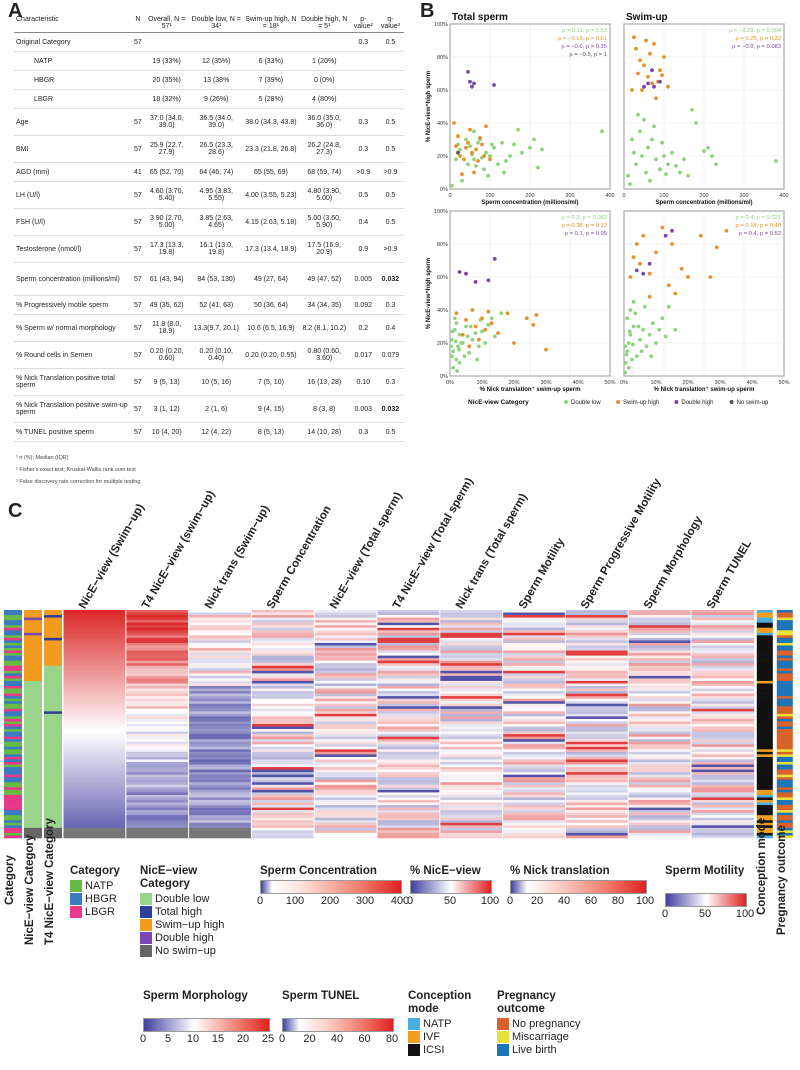  What do you see at coordinates (73, 328) in the screenshot?
I see `table-cell: % Sperm w/ normal morphology` at bounding box center [73, 328].